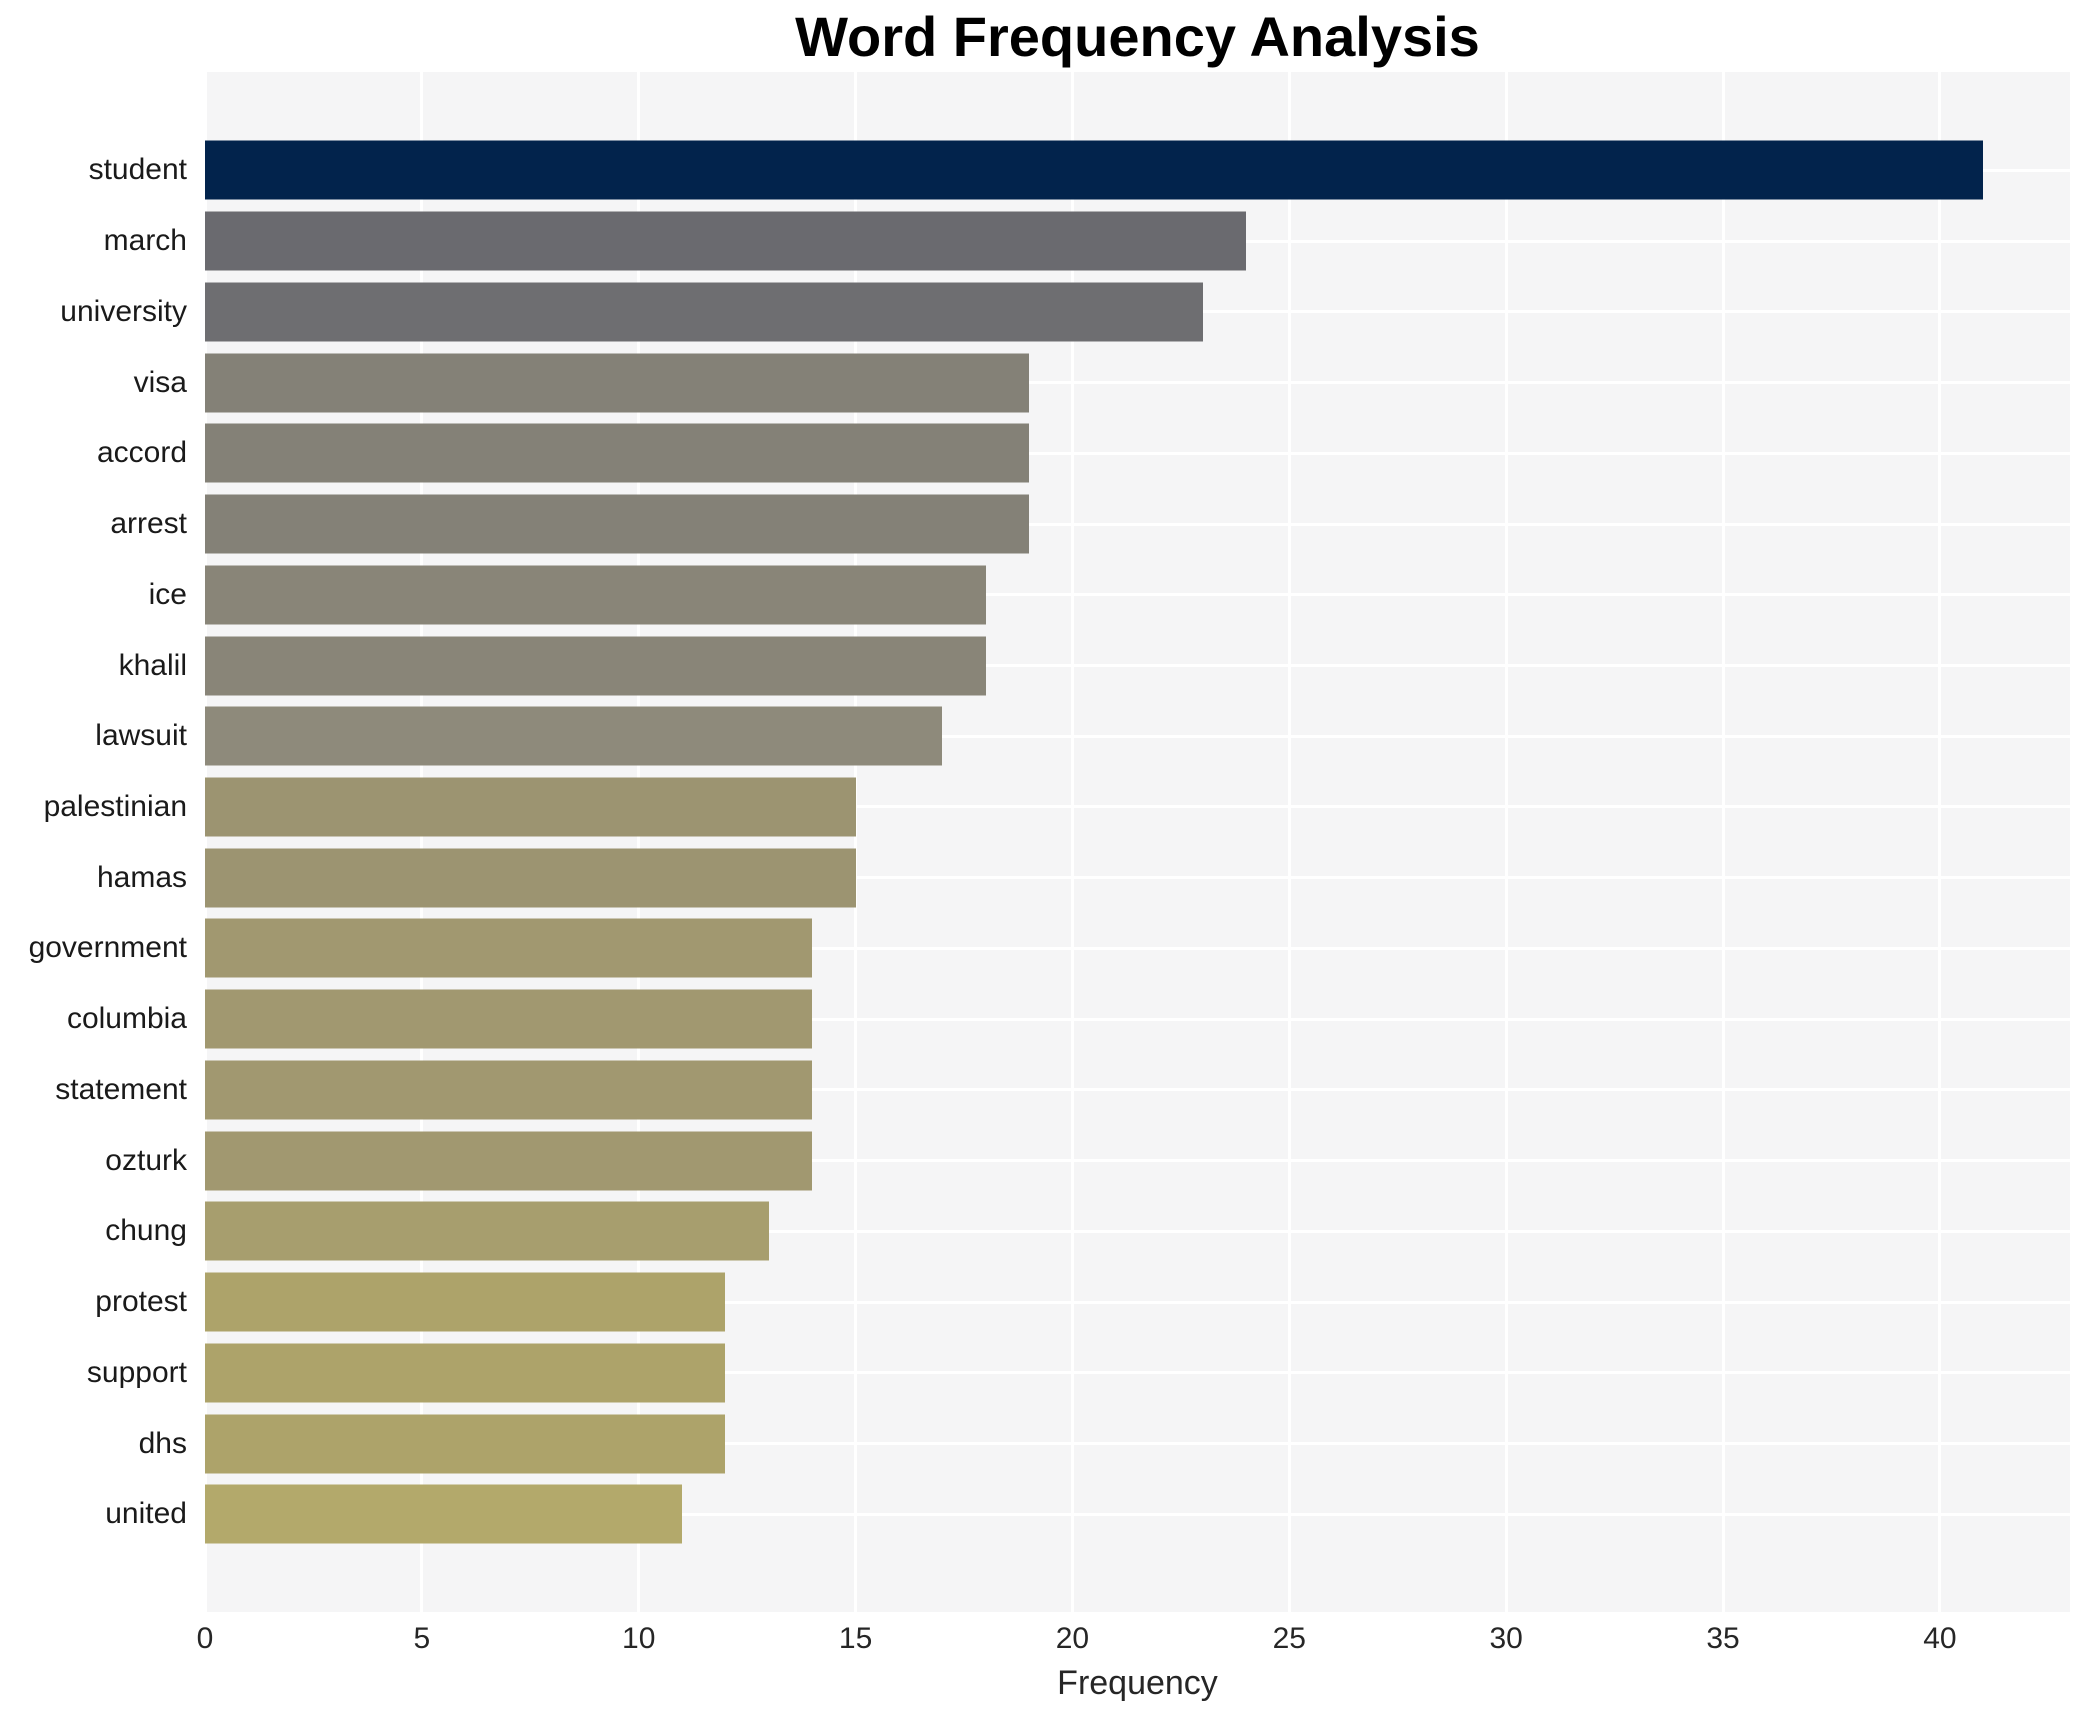 This screenshot has width=2085, height=1710. Describe the element at coordinates (1094, 170) in the screenshot. I see `bar-student` at that location.